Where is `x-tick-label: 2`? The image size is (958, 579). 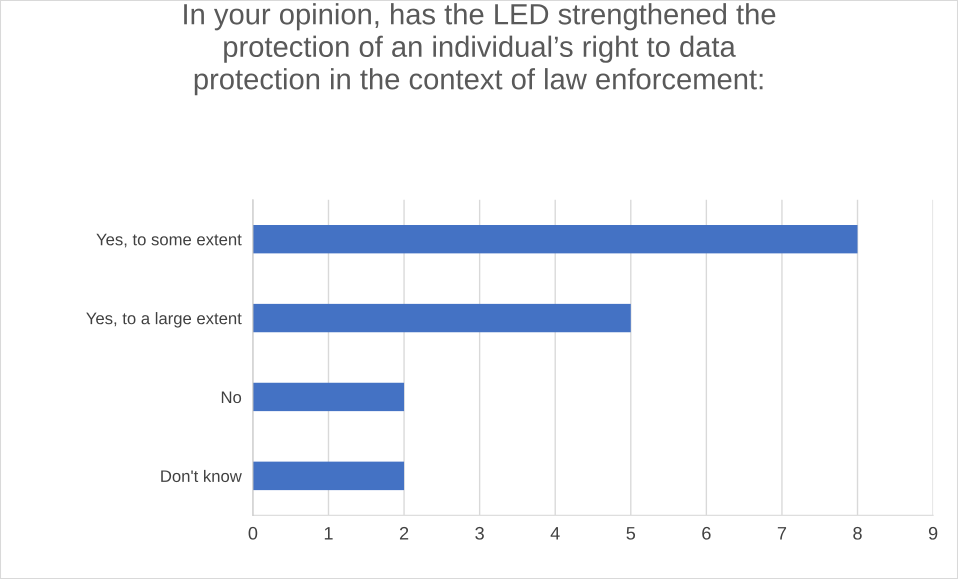
x-tick-label: 2 is located at coordinates (404, 533).